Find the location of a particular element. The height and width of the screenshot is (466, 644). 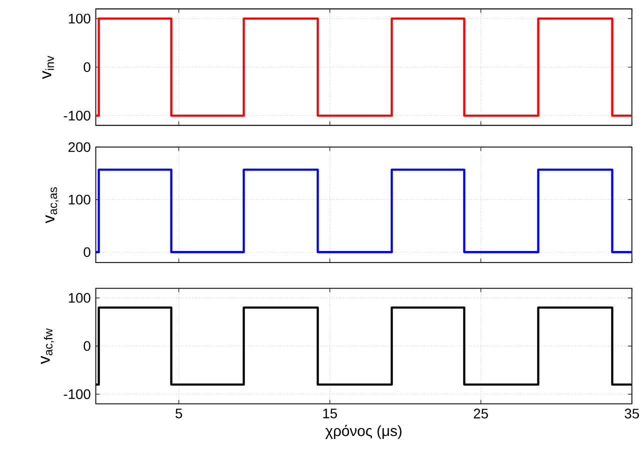

y-axis-title: v$_{ac,as}$ is located at coordinates (52, 205).